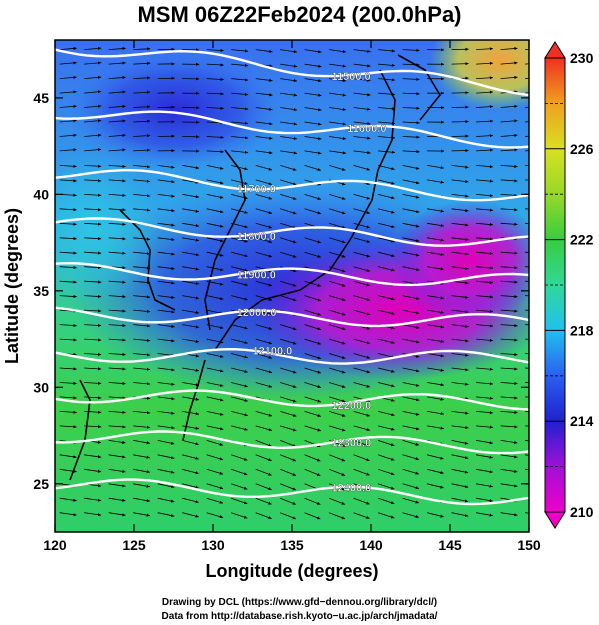 The height and width of the screenshot is (625, 599). What do you see at coordinates (41, 484) in the screenshot?
I see `y-tick-label: 25` at bounding box center [41, 484].